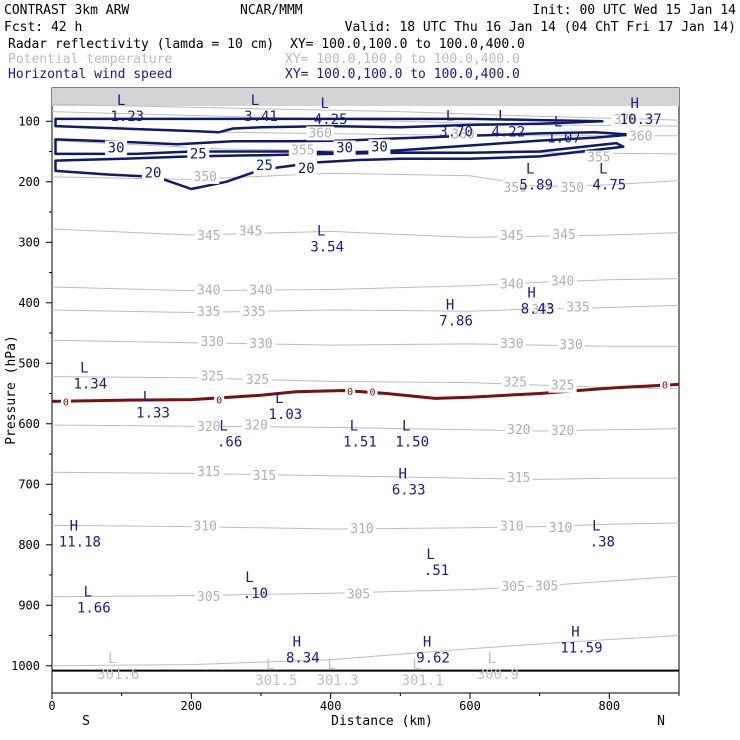 This screenshot has height=740, width=740. Describe the element at coordinates (286, 415) in the screenshot. I see `extremum-value: 1.03` at that location.